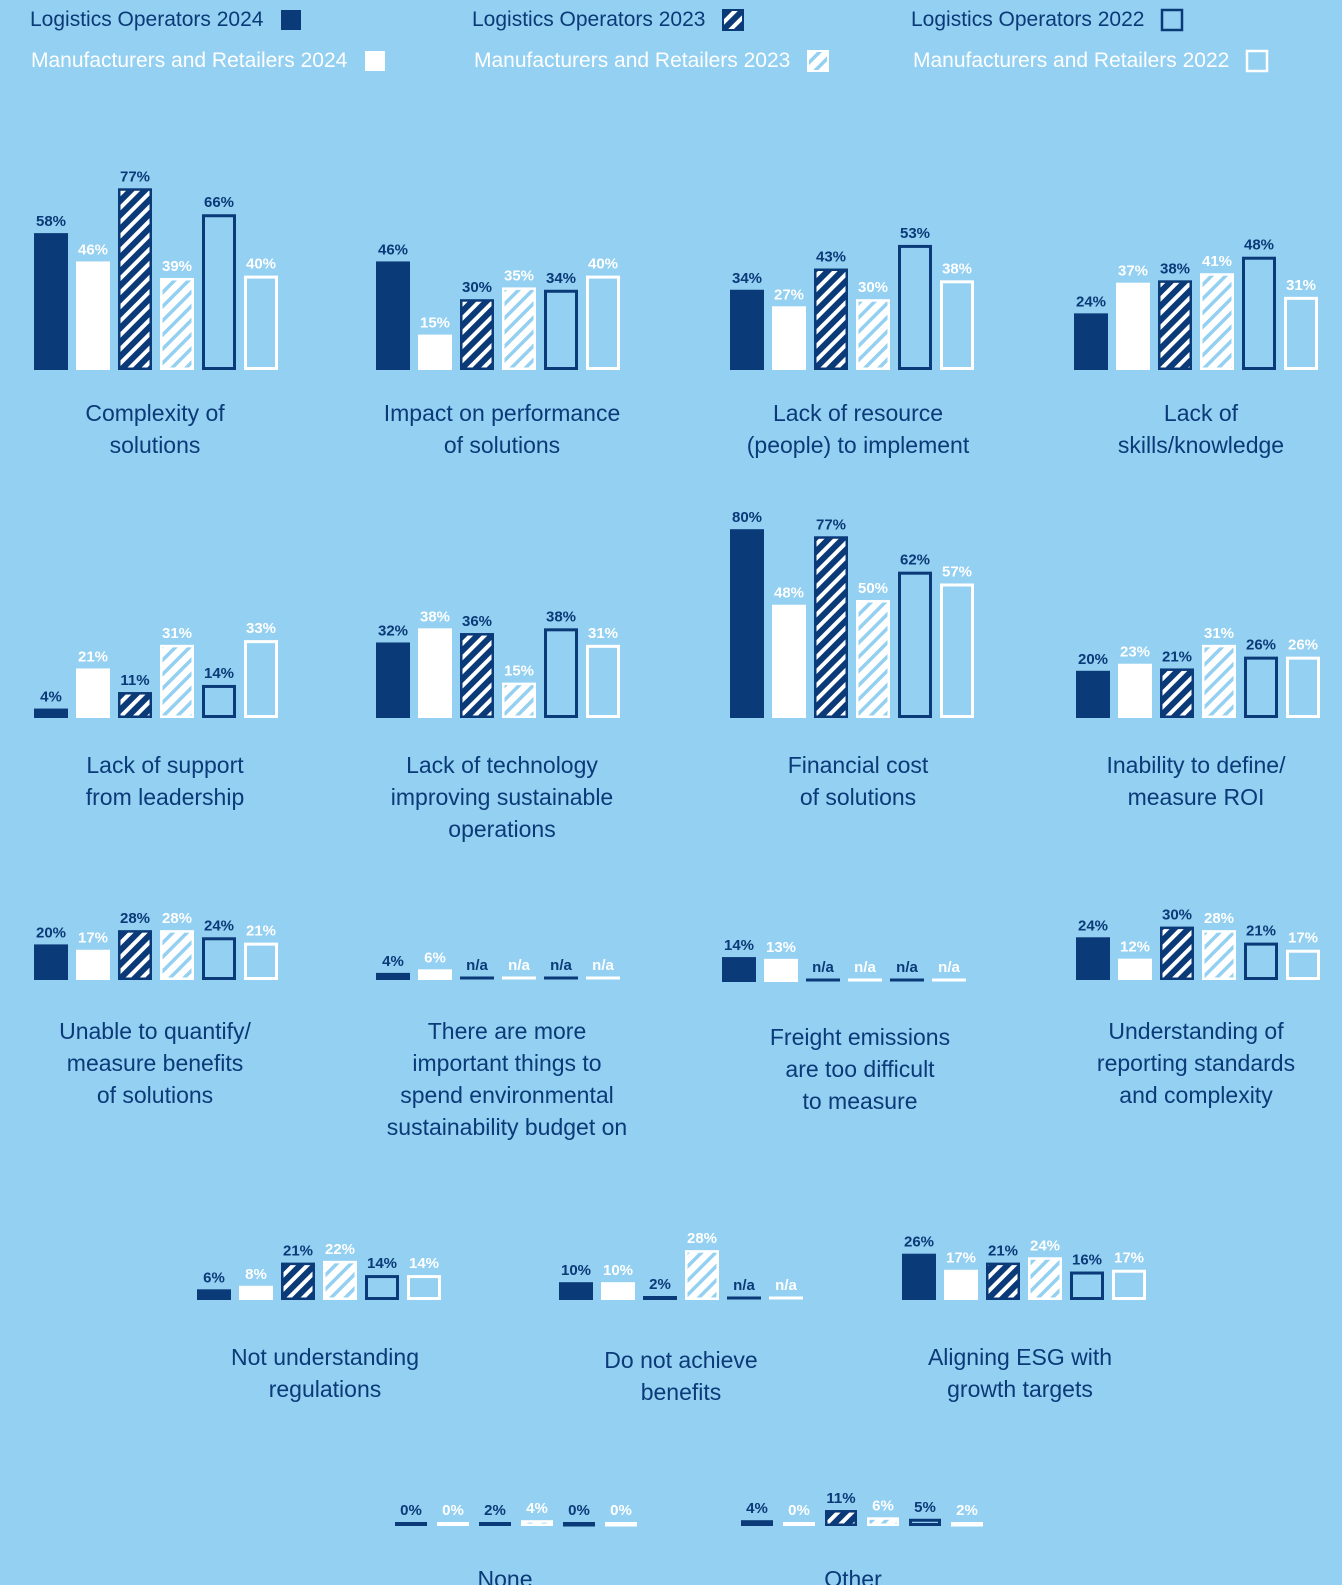  What do you see at coordinates (507, 1095) in the screenshot?
I see `category-label: spend environmental` at bounding box center [507, 1095].